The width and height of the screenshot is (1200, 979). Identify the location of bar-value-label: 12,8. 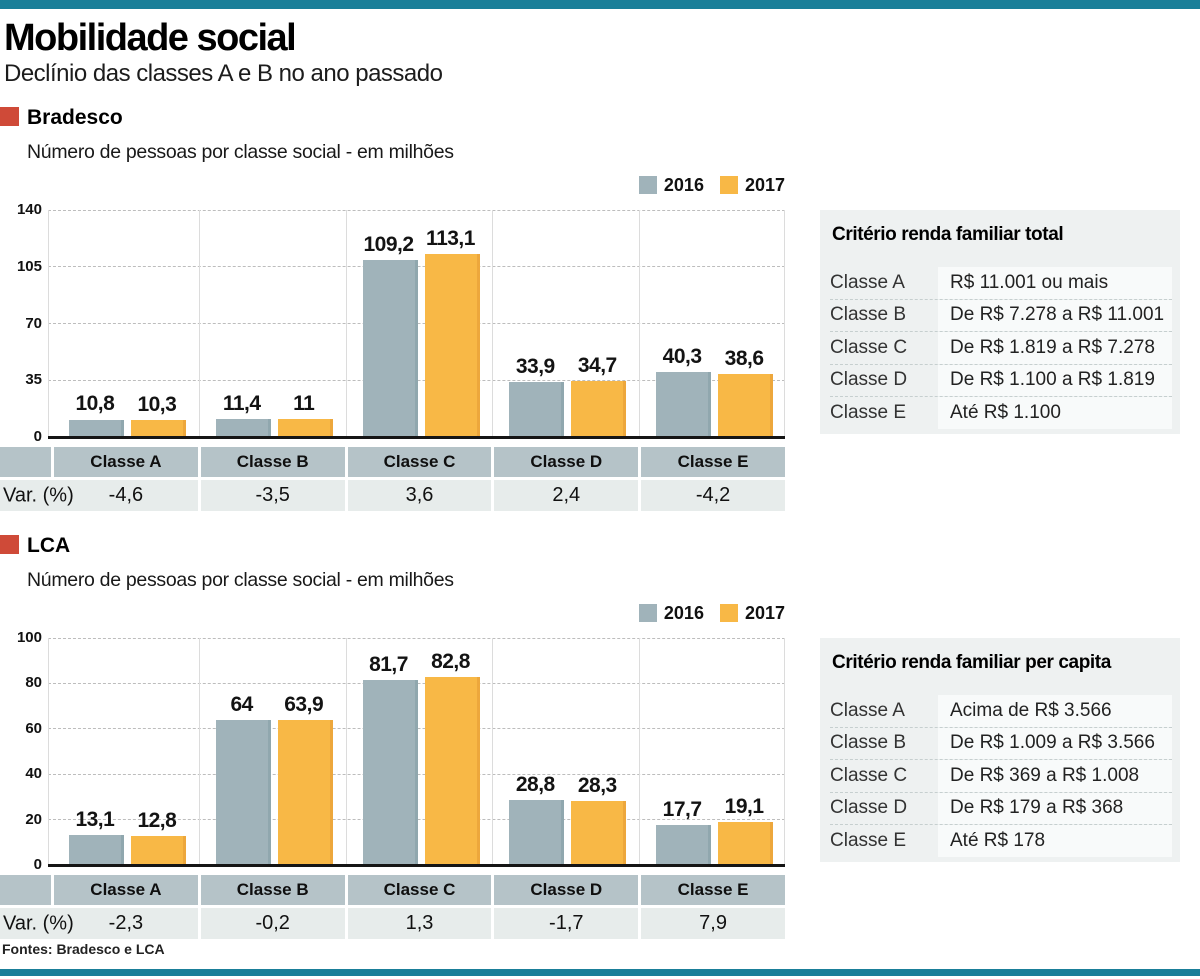
(157, 820).